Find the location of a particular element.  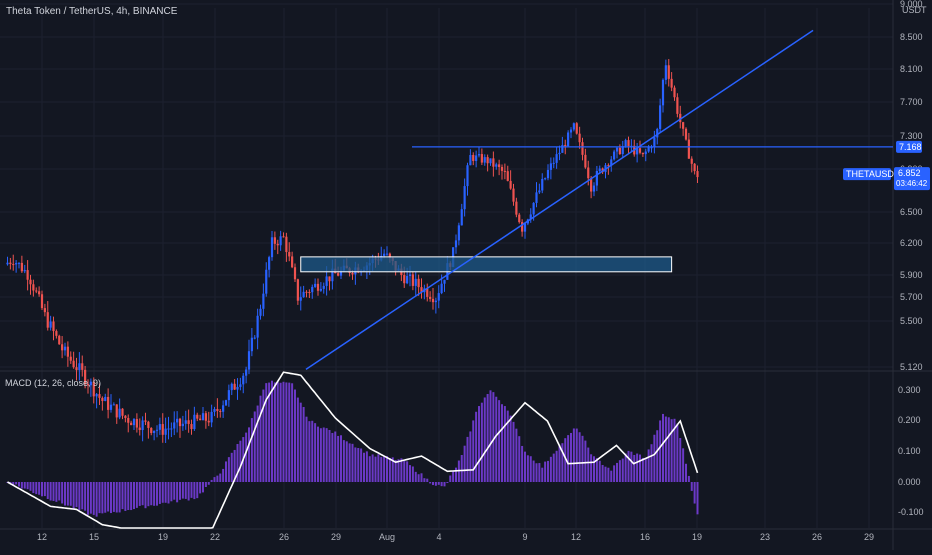

macd-tick-label: 0.300 is located at coordinates (909, 390).